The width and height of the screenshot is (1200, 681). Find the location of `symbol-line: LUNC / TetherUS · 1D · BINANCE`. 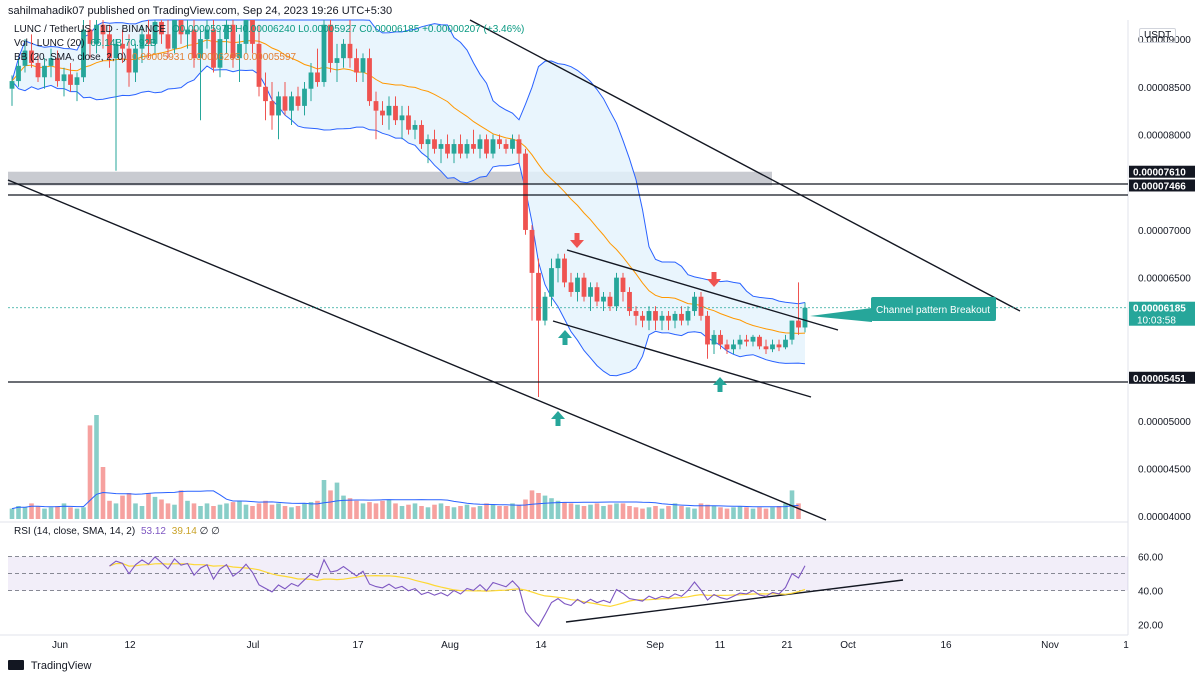

symbol-line: LUNC / TetherUS · 1D · BINANCE is located at coordinates (90, 29).